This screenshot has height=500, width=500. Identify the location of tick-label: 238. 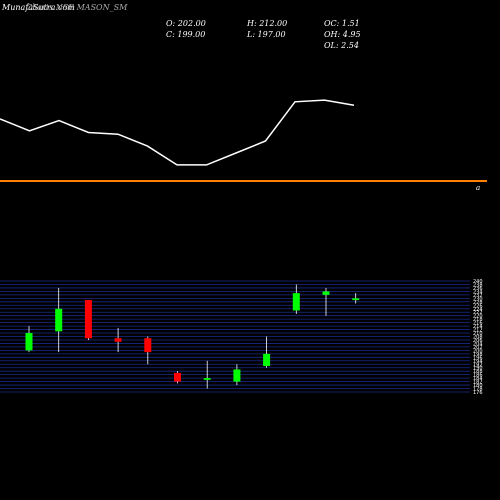
(478, 285).